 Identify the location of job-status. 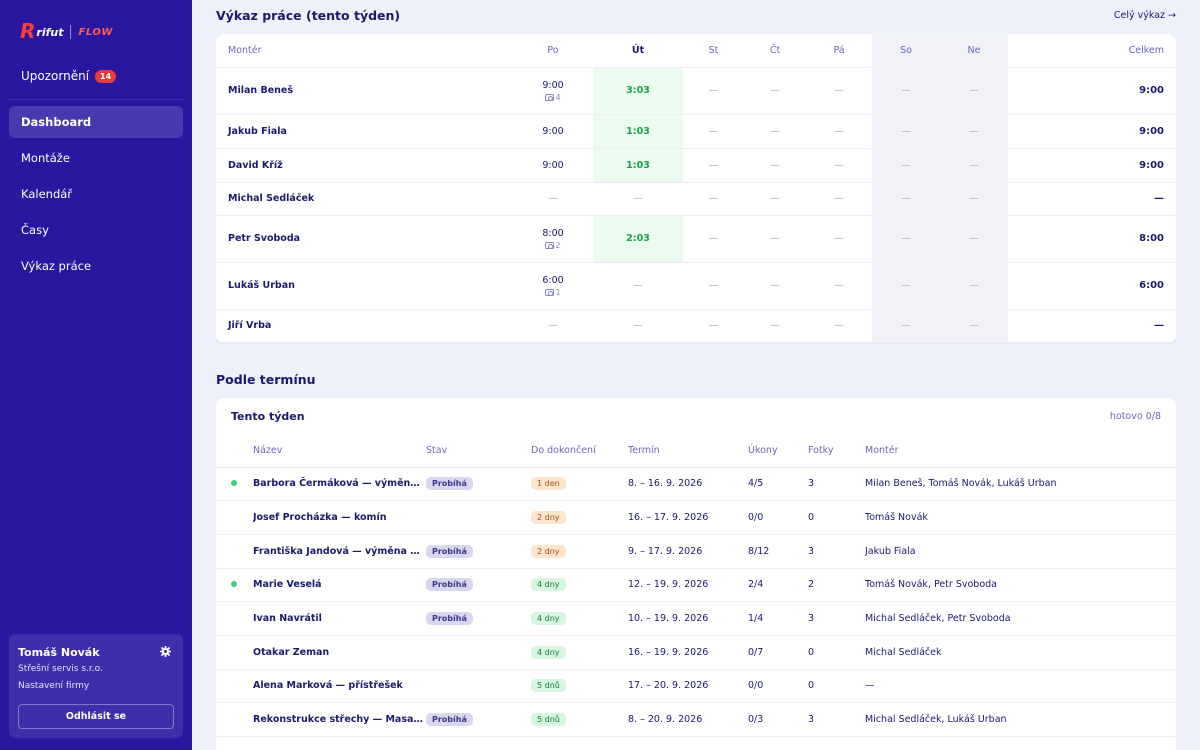
(478, 652).